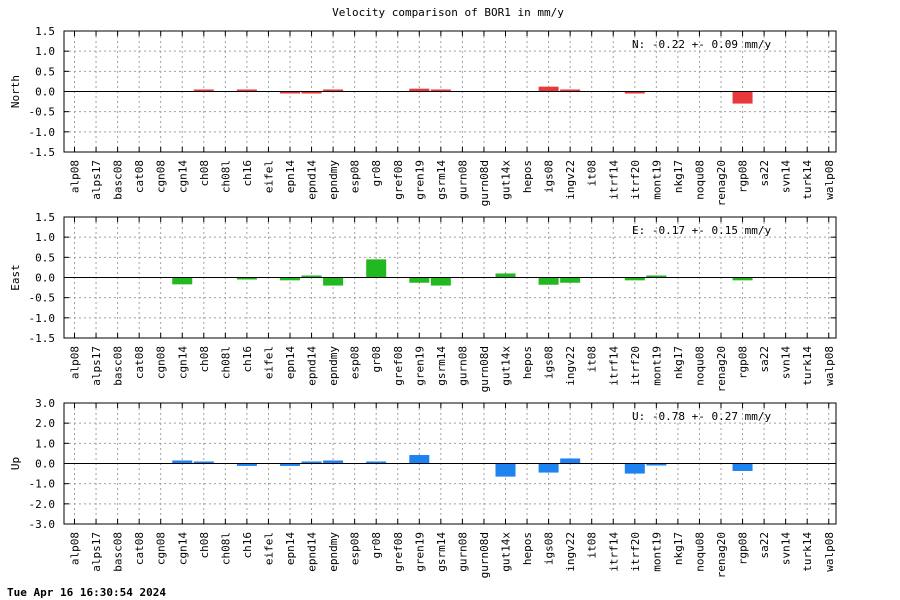  Describe the element at coordinates (45, 278) in the screenshot. I see `y-tick-label: 0.0` at that location.